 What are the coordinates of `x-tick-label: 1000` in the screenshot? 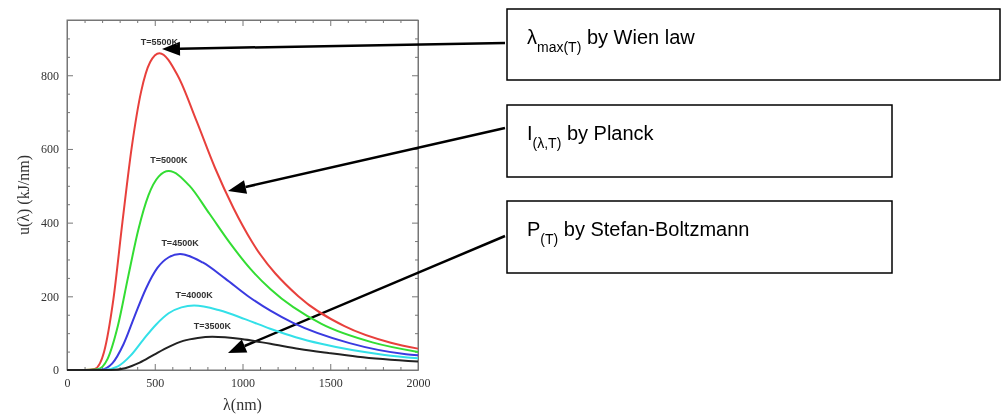 It's located at (243, 382).